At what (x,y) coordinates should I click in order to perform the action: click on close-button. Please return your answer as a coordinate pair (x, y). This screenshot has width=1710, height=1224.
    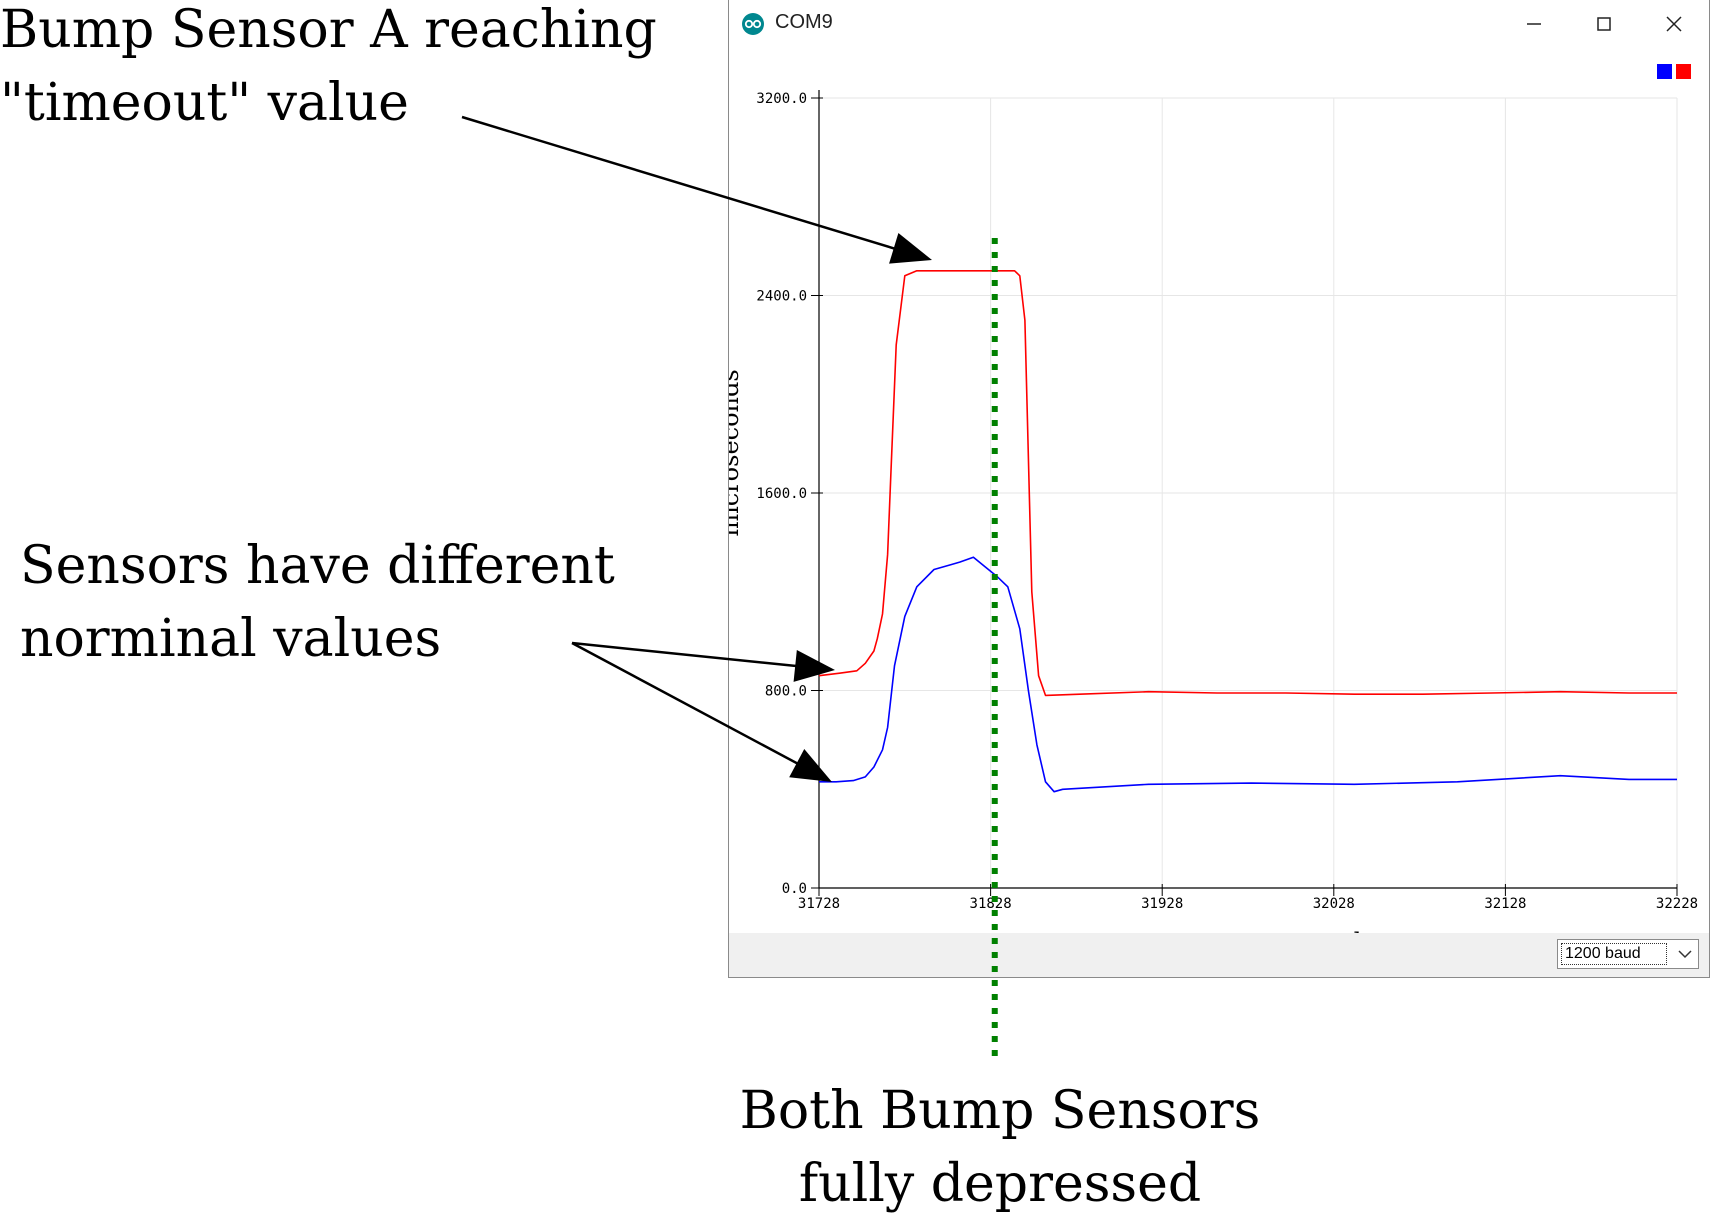
    Looking at the image, I should click on (1674, 24).